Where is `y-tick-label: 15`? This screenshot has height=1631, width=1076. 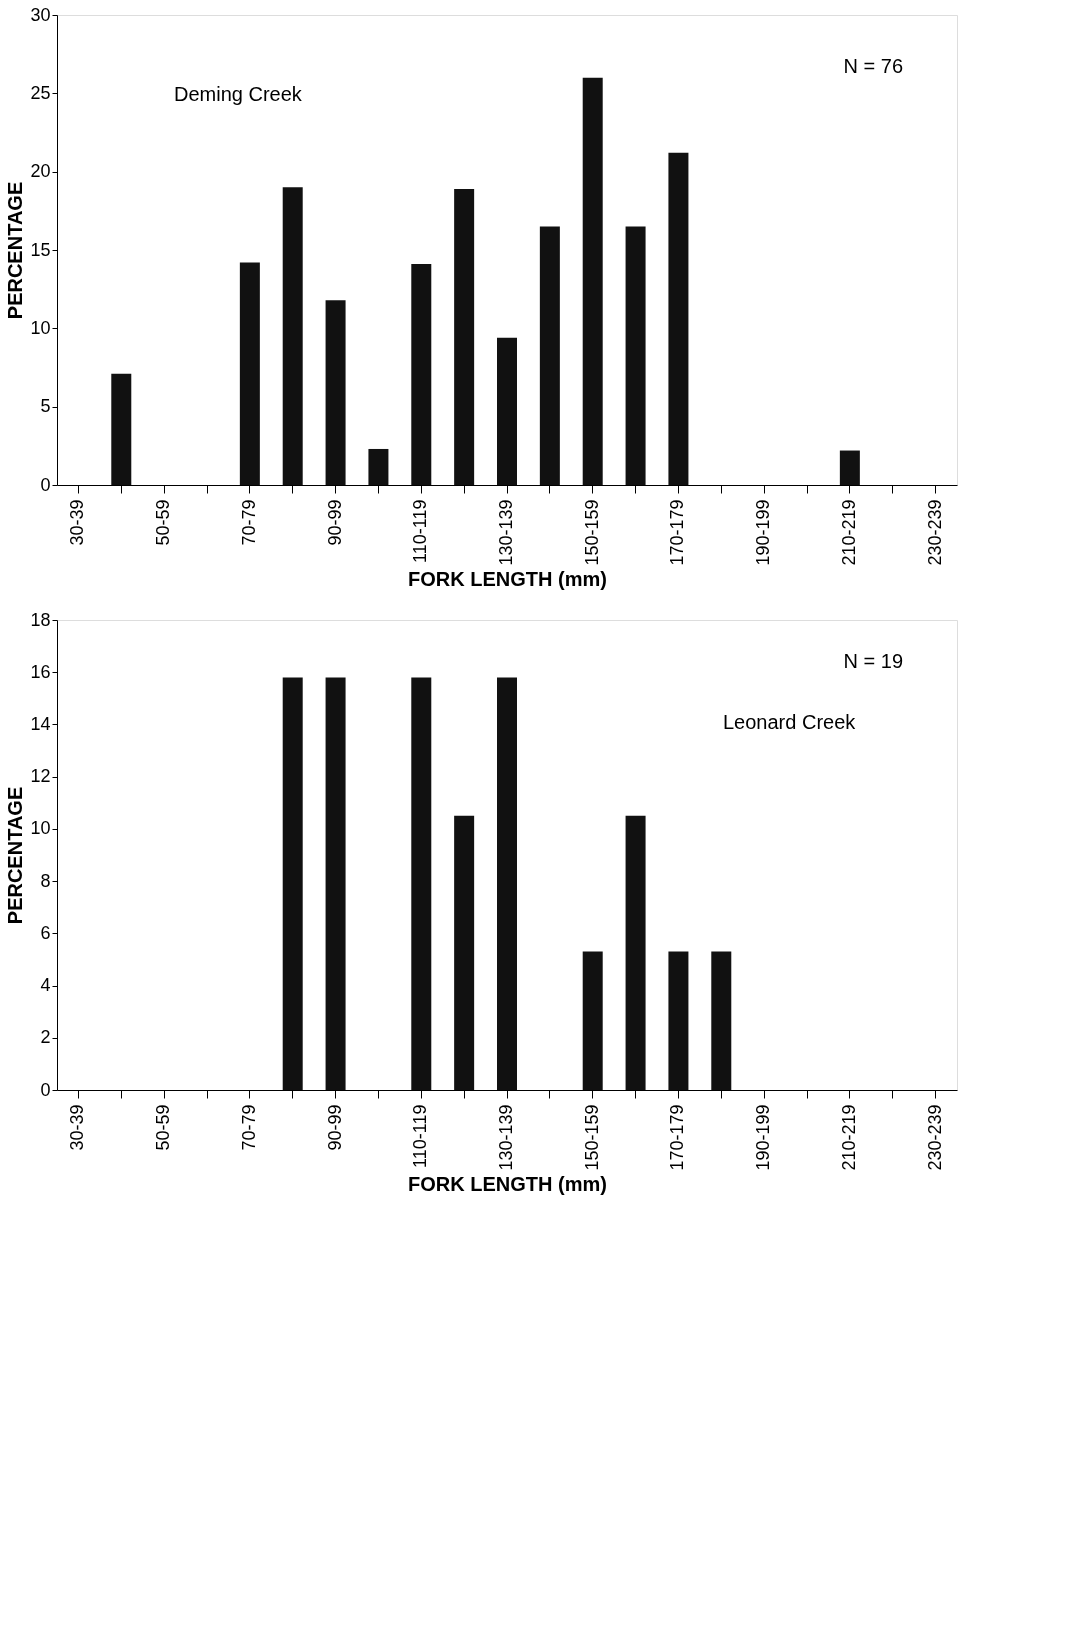 y-tick-label: 15 is located at coordinates (40, 249).